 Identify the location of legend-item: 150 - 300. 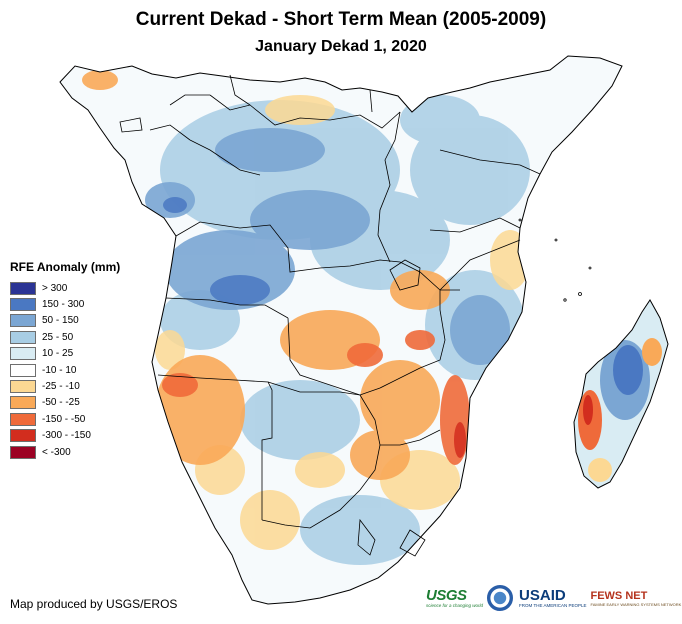
(65, 304).